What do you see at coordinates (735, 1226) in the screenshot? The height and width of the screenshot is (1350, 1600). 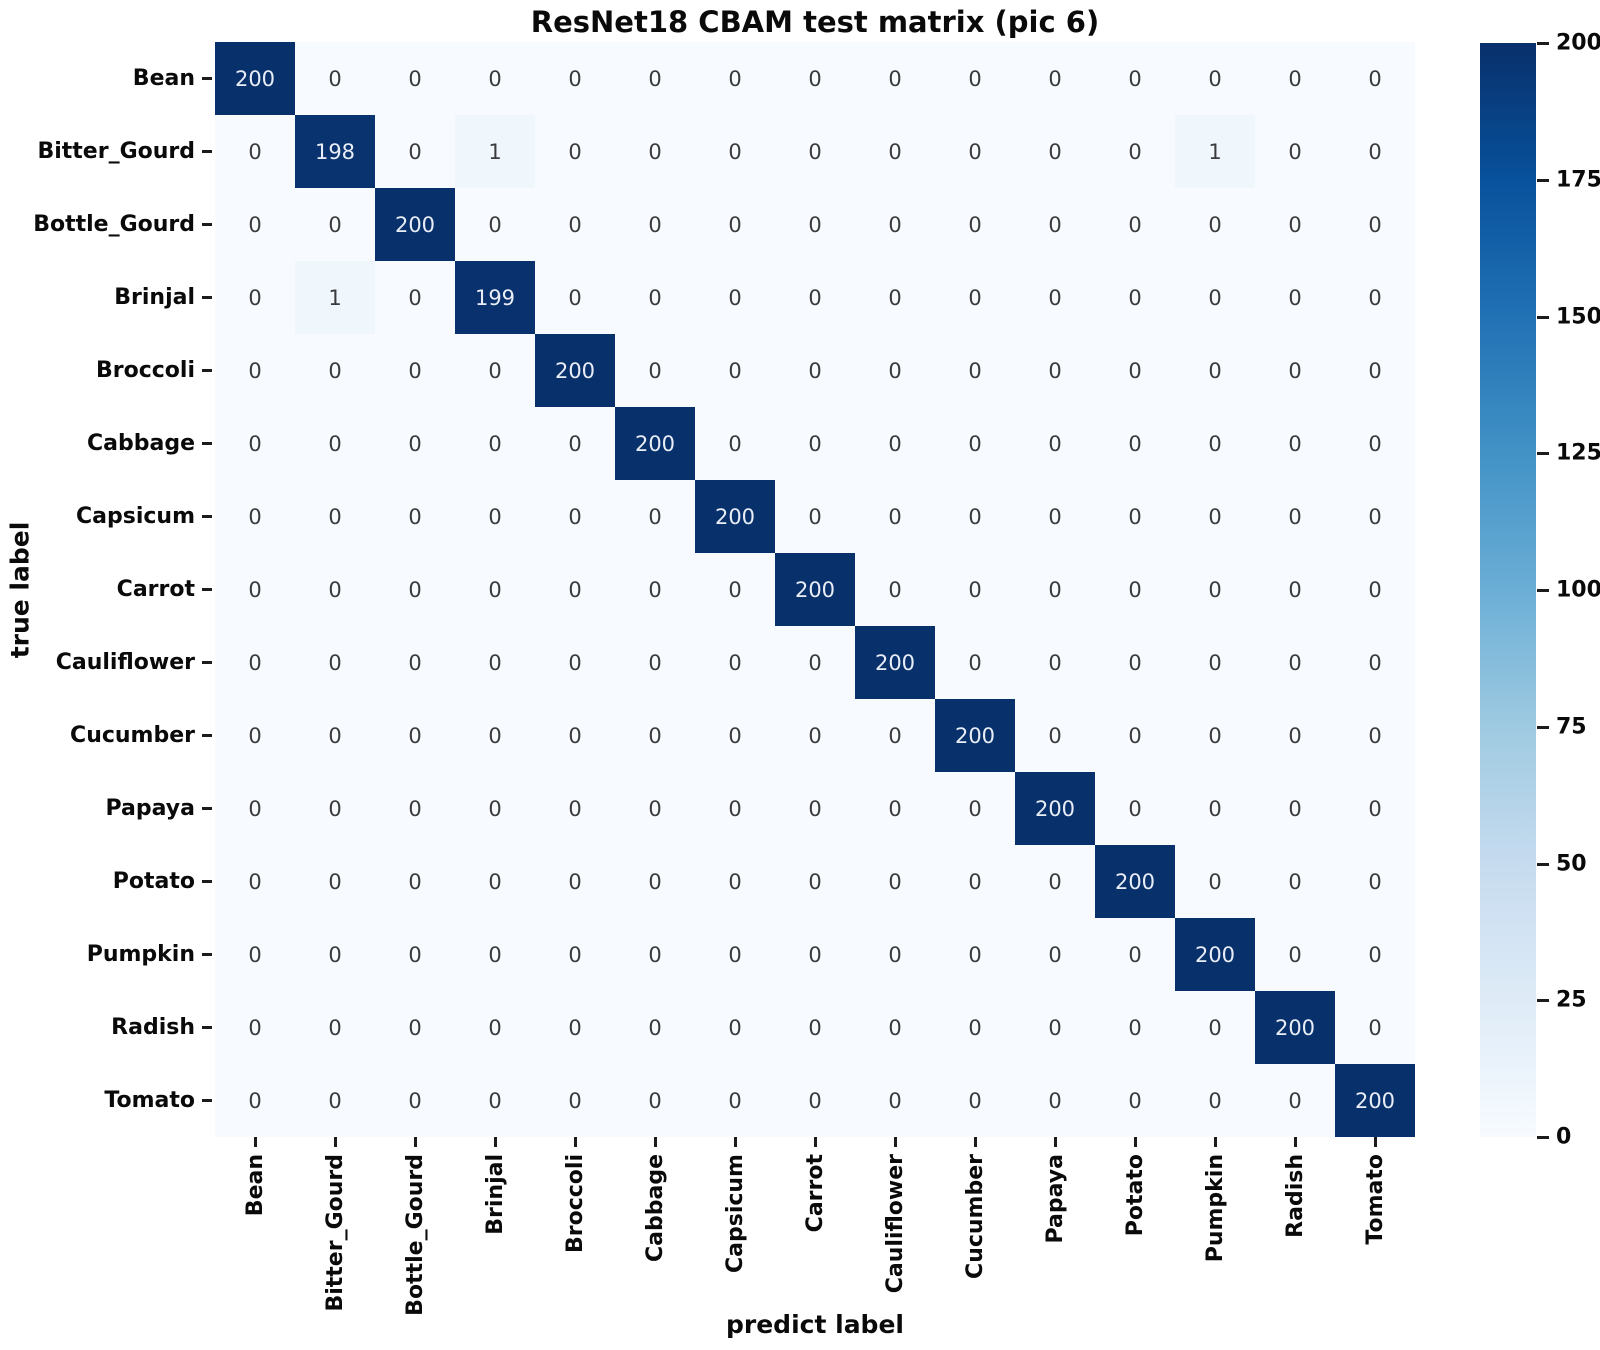 I see `col-label: Capsicum` at bounding box center [735, 1226].